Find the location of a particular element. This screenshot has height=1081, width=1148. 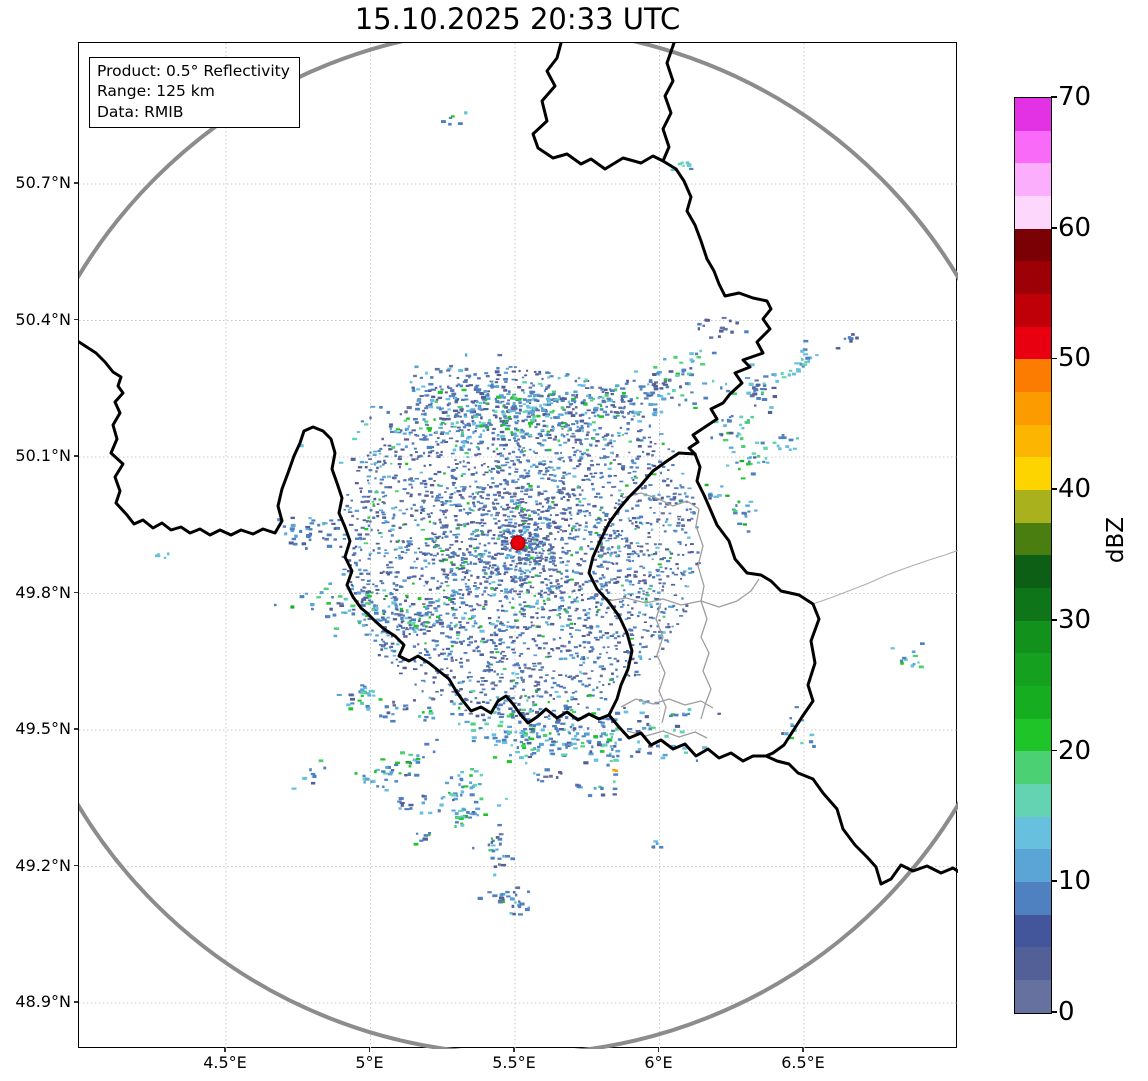

colorbar-tick-label: 20 is located at coordinates (1075, 750).